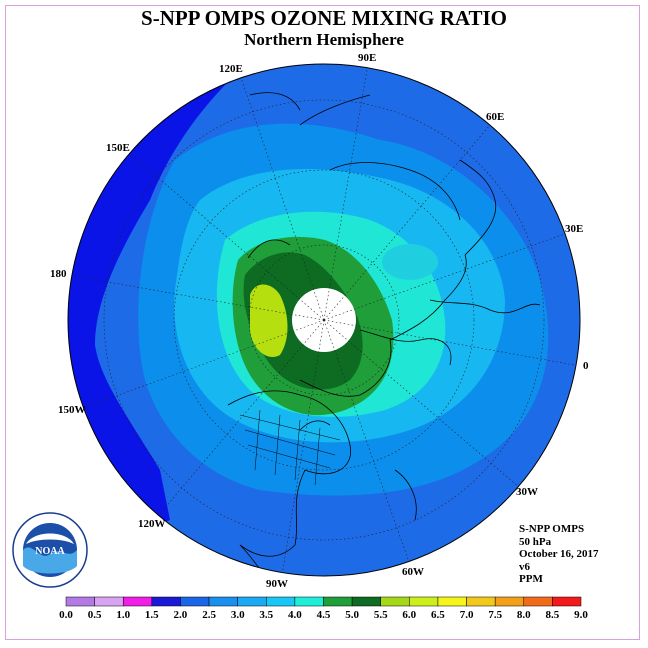 This screenshot has height=648, width=648. Describe the element at coordinates (495, 615) in the screenshot. I see `colorbar-tick-label: 7.5` at that location.